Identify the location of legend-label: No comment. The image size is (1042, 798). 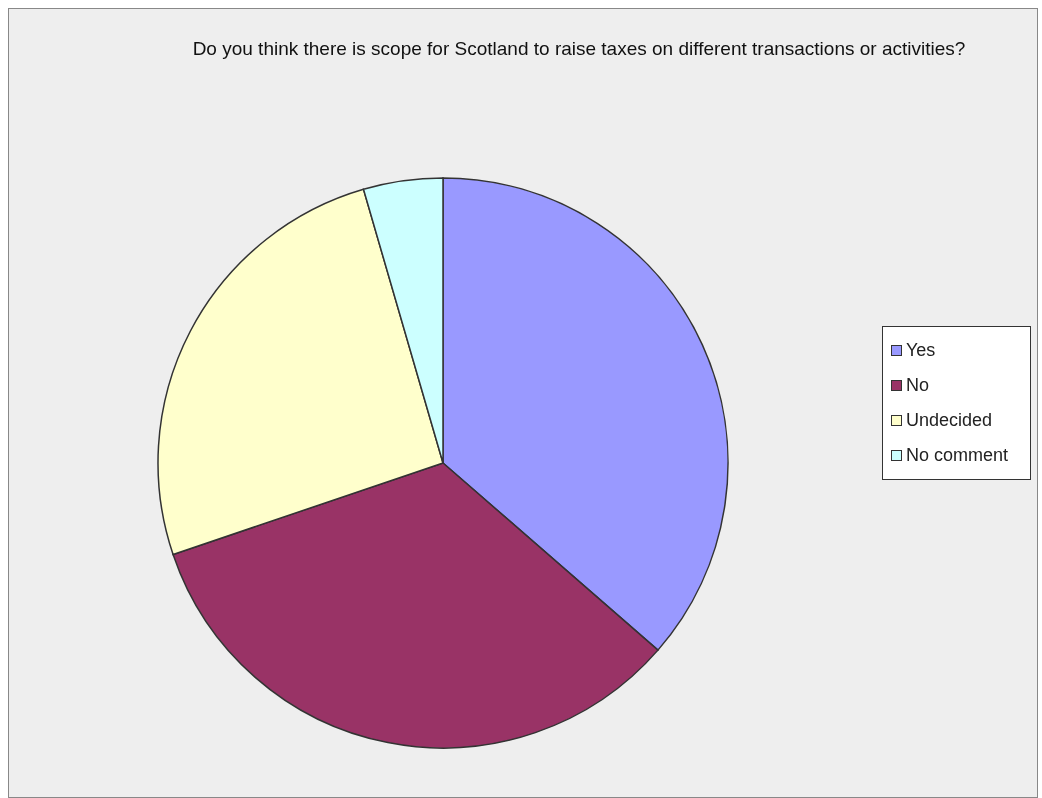
(956, 455).